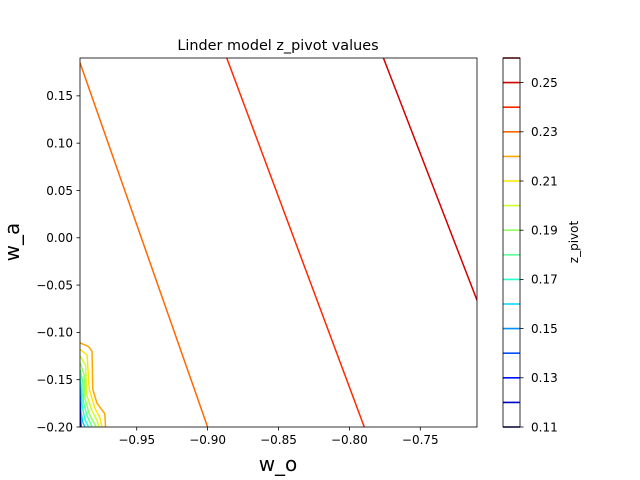 The height and width of the screenshot is (480, 640). I want to click on colorbar-tick-label: 0.25, so click(544, 83).